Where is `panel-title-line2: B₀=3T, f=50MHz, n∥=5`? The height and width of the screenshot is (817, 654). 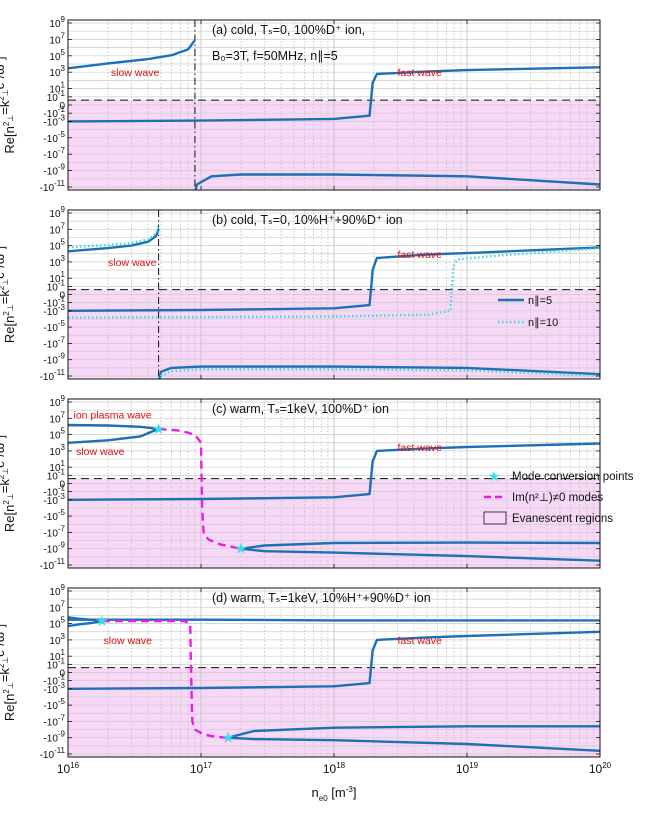 panel-title-line2: B₀=3T, f=50MHz, n∥=5 is located at coordinates (275, 56).